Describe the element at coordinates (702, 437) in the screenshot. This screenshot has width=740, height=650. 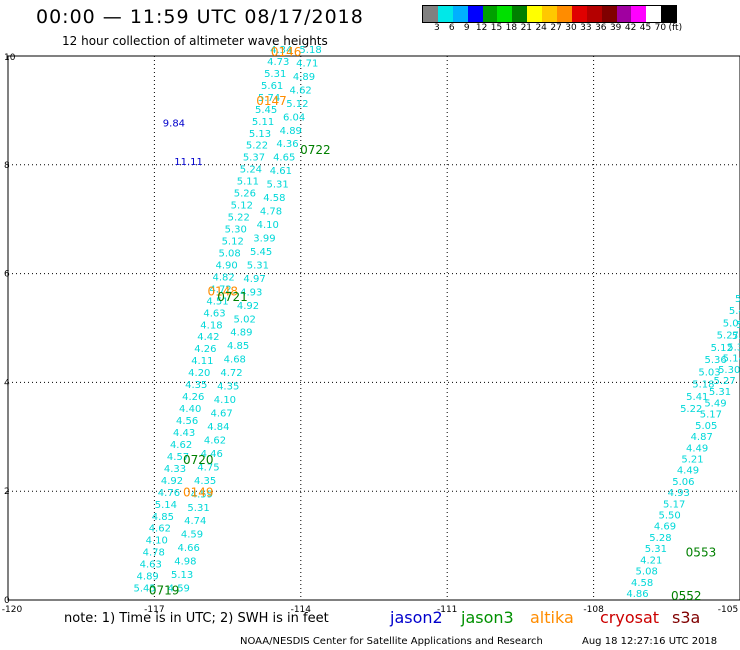
I see `wave-height-value: 4.87` at that location.